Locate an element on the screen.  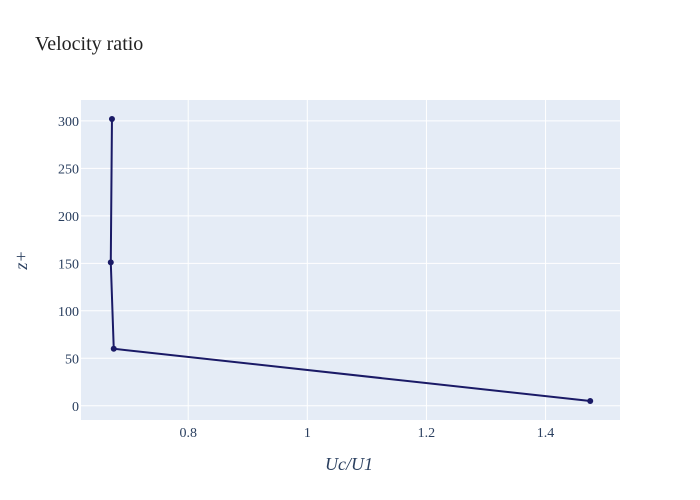
y-tick-label: 150 is located at coordinates (68, 264).